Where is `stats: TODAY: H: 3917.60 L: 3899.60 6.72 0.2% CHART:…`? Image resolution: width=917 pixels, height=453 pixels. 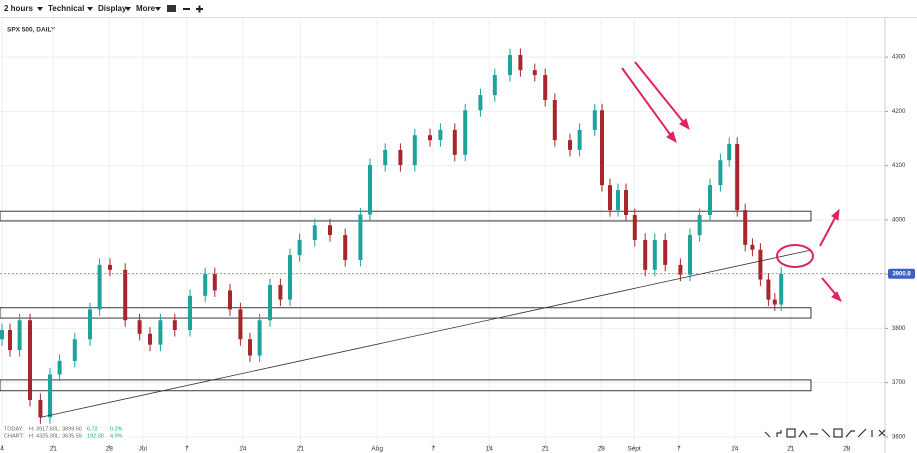 stats: TODAY: H: 3917.60 L: 3899.60 6.72 0.2% CHART:… is located at coordinates (66, 433).